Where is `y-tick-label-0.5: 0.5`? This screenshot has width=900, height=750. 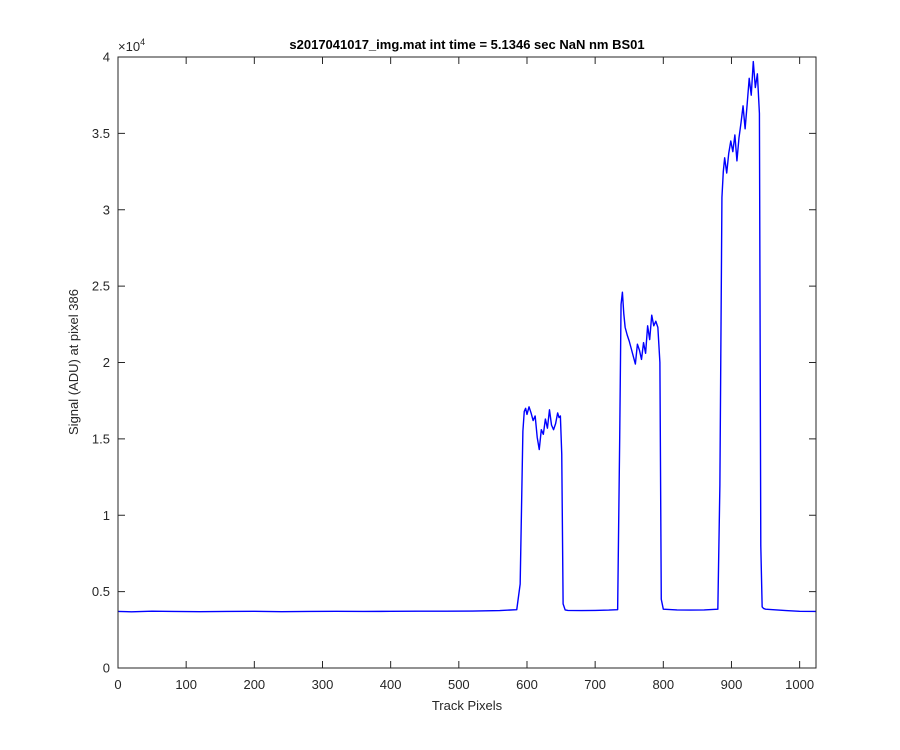 y-tick-label-0.5: 0.5 is located at coordinates (101, 591).